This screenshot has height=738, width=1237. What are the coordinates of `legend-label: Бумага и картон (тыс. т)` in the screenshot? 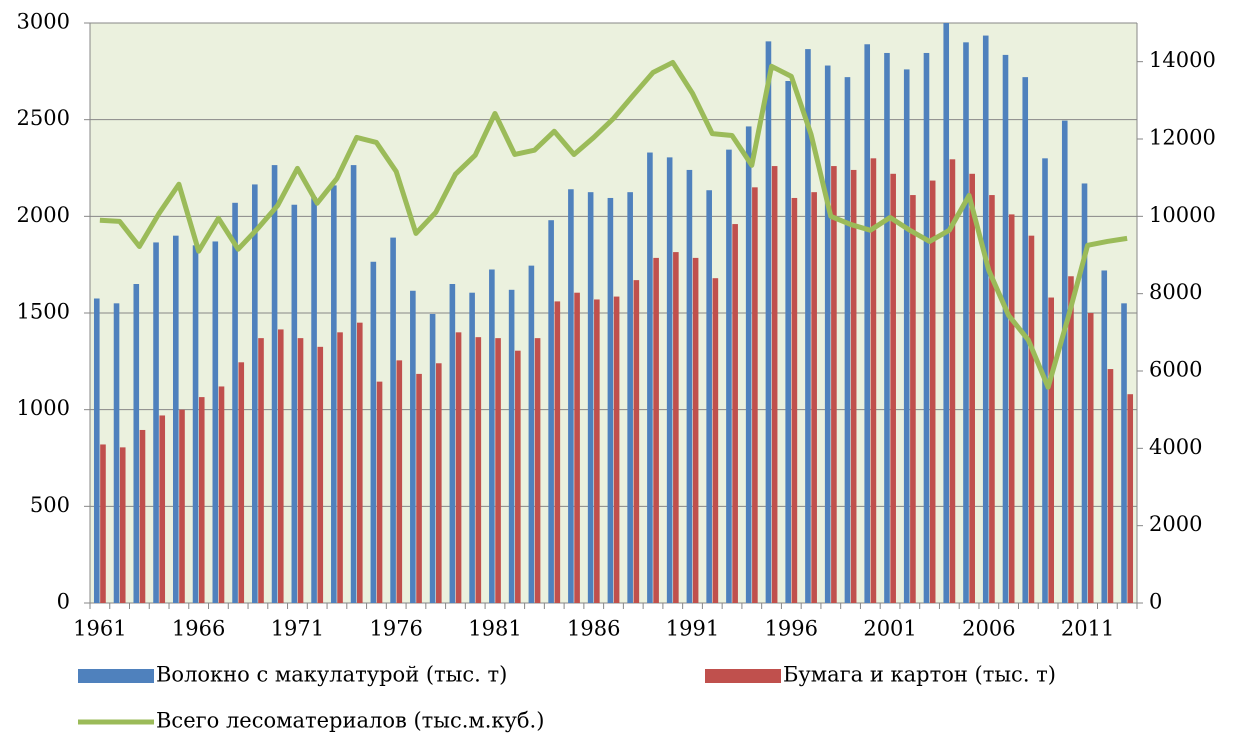 It's located at (919, 675).